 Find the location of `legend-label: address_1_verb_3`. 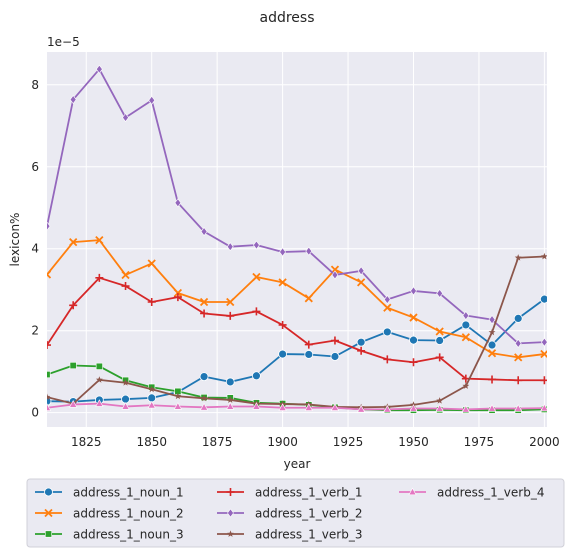

legend-label: address_1_verb_3 is located at coordinates (308, 535).